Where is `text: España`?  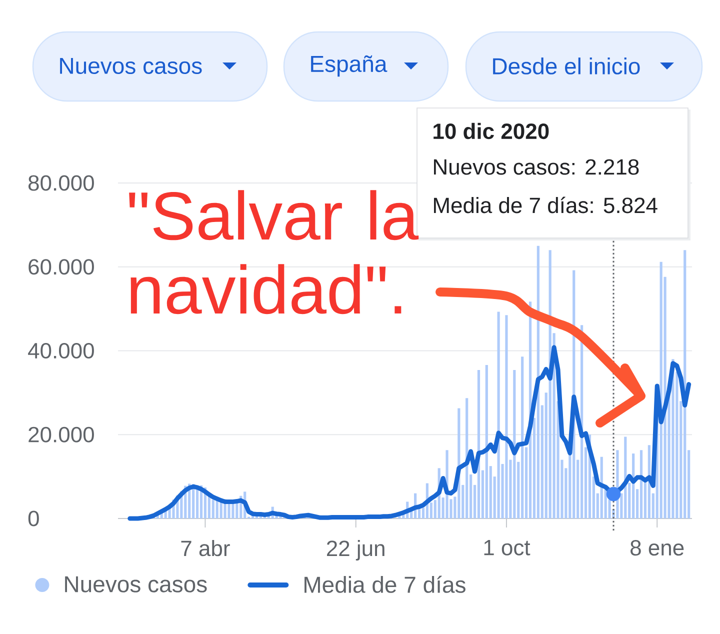
text: España is located at coordinates (349, 66).